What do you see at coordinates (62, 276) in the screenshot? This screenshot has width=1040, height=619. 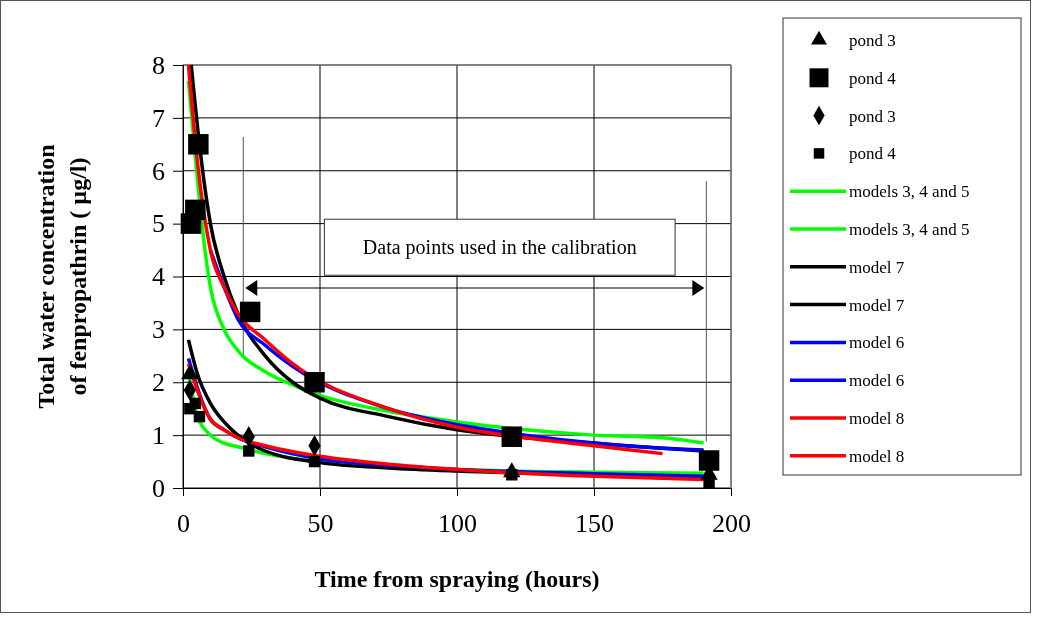 I see `y-axis-title: Total water concentration of fenpropathrin ( µg/l)` at bounding box center [62, 276].